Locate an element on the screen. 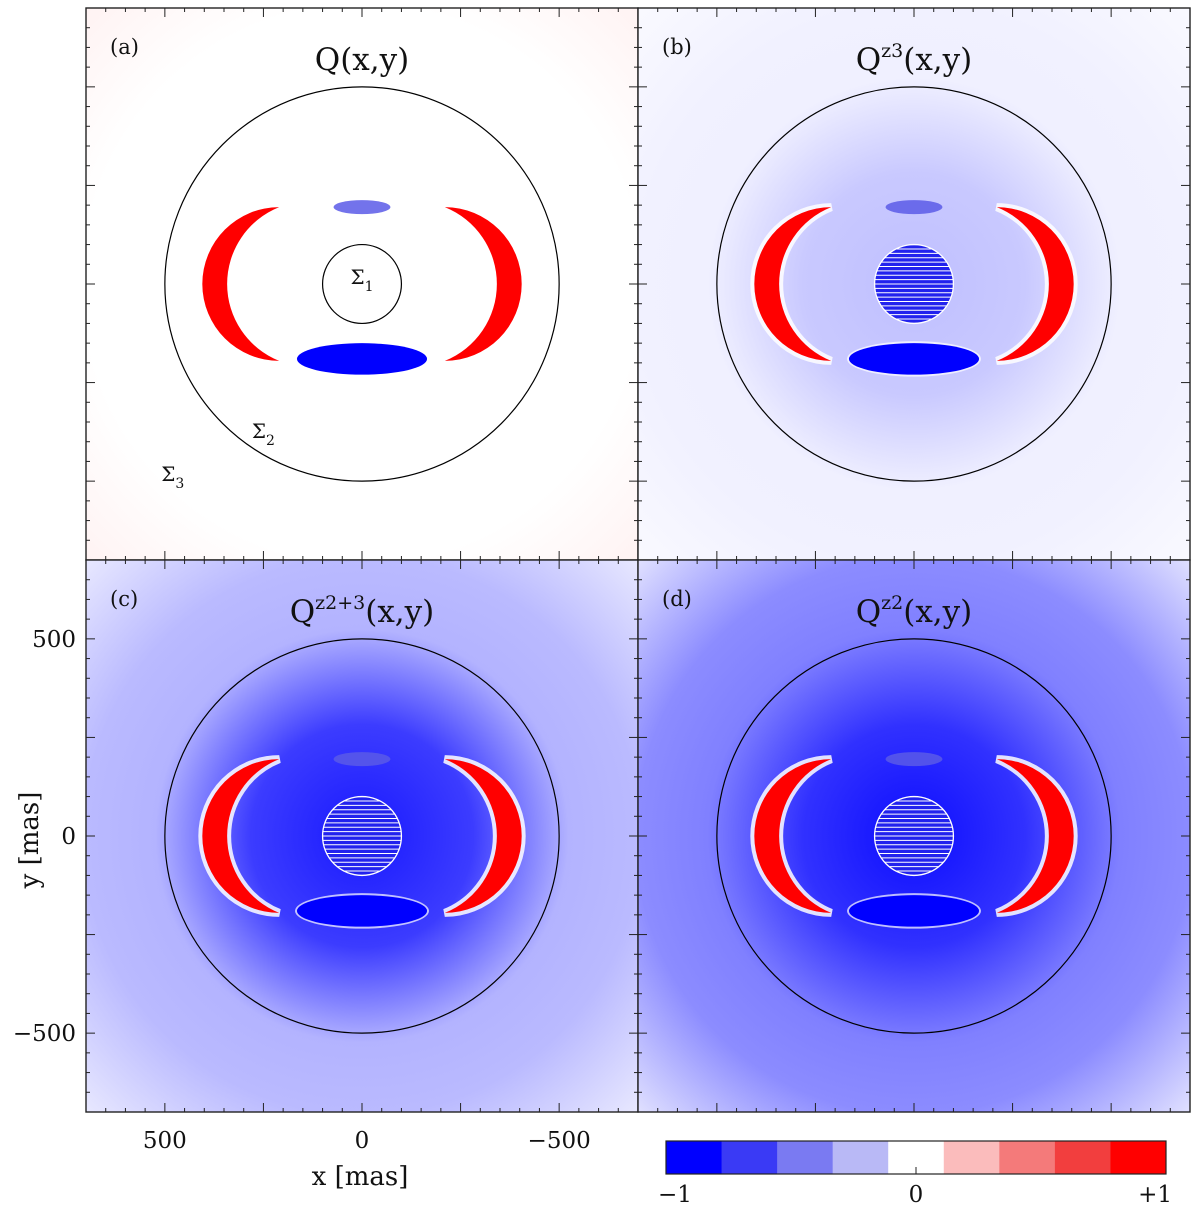 Image resolution: width=1200 pixels, height=1207 pixels. region-label-Sigma3: Σ3 is located at coordinates (172, 477).